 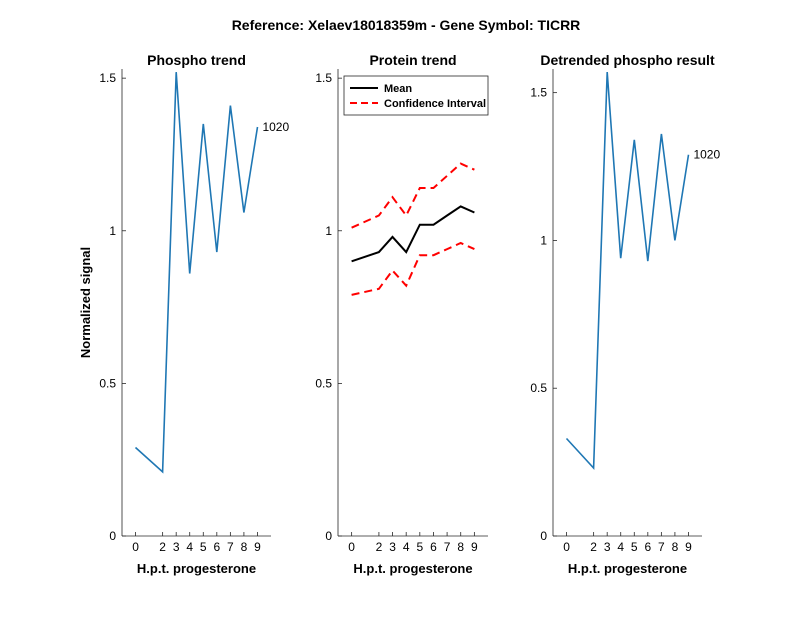 What do you see at coordinates (627, 60) in the screenshot?
I see `panel-title: Detrended phospho result` at bounding box center [627, 60].